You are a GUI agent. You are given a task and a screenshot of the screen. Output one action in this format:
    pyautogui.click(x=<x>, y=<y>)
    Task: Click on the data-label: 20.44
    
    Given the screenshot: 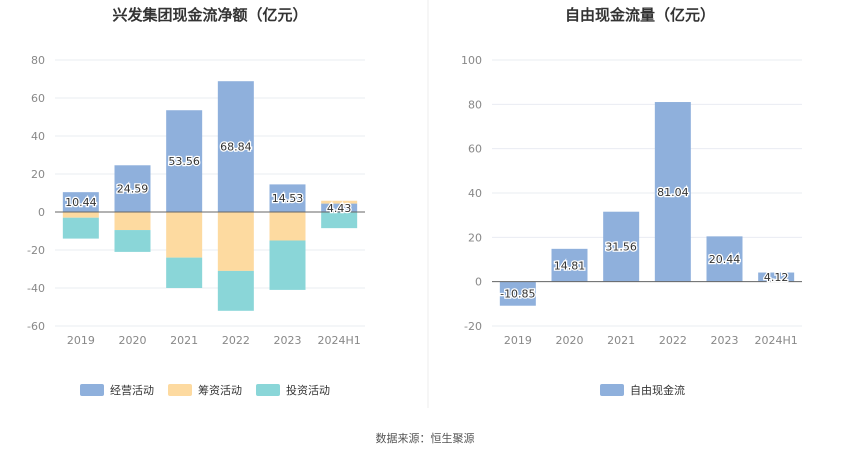 What is the action you would take?
    pyautogui.click(x=725, y=259)
    